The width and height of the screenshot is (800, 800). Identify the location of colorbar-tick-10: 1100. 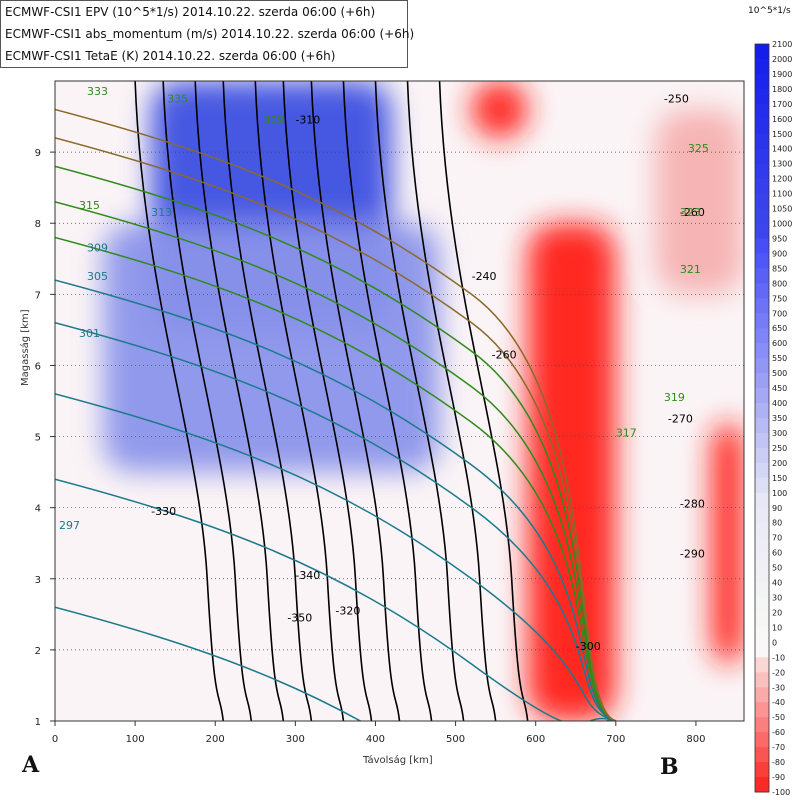
(782, 194).